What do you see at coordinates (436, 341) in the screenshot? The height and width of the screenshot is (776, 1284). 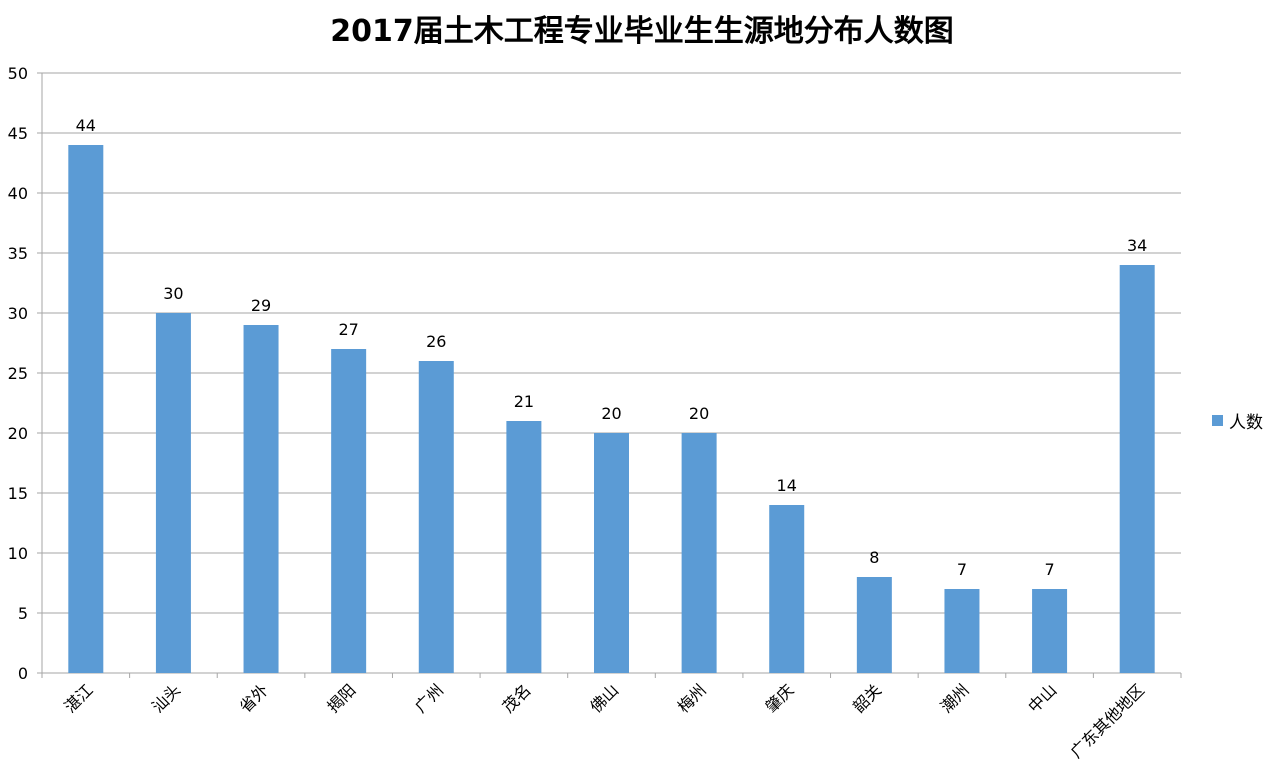 I see `data-label: 26` at bounding box center [436, 341].